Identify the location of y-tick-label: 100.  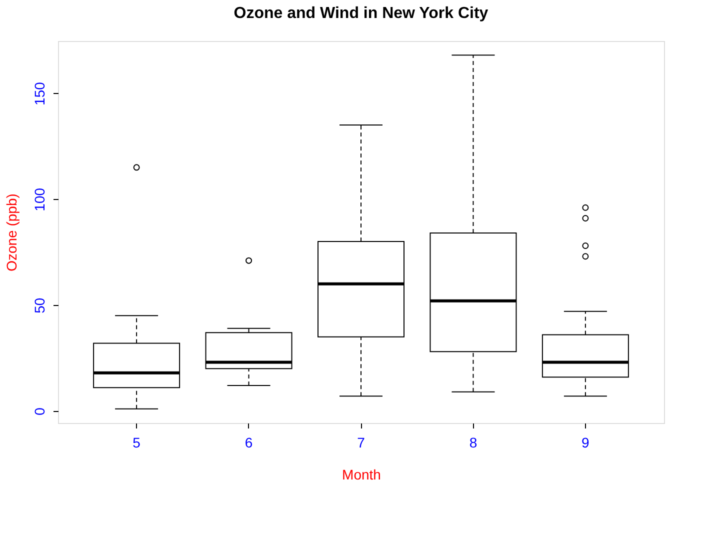
(40, 200).